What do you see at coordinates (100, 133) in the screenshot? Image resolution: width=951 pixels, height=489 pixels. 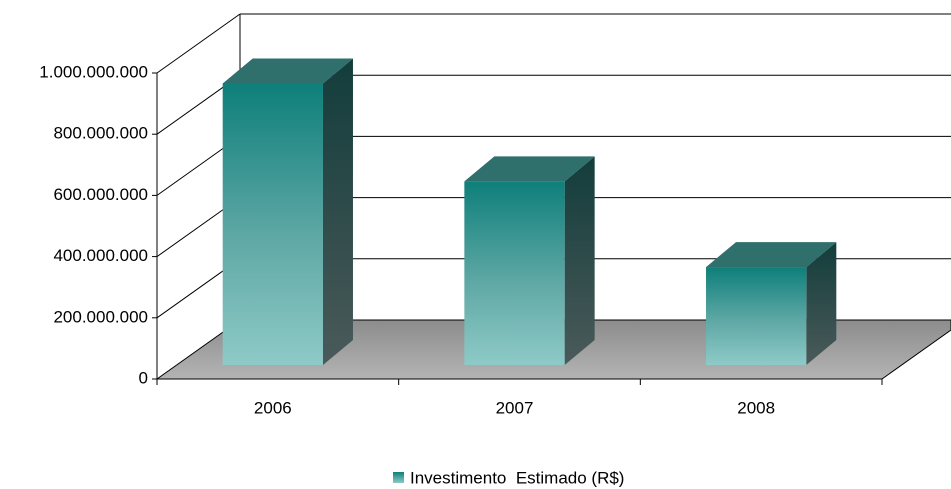 I see `y-tick-label: 800.000.000` at bounding box center [100, 133].